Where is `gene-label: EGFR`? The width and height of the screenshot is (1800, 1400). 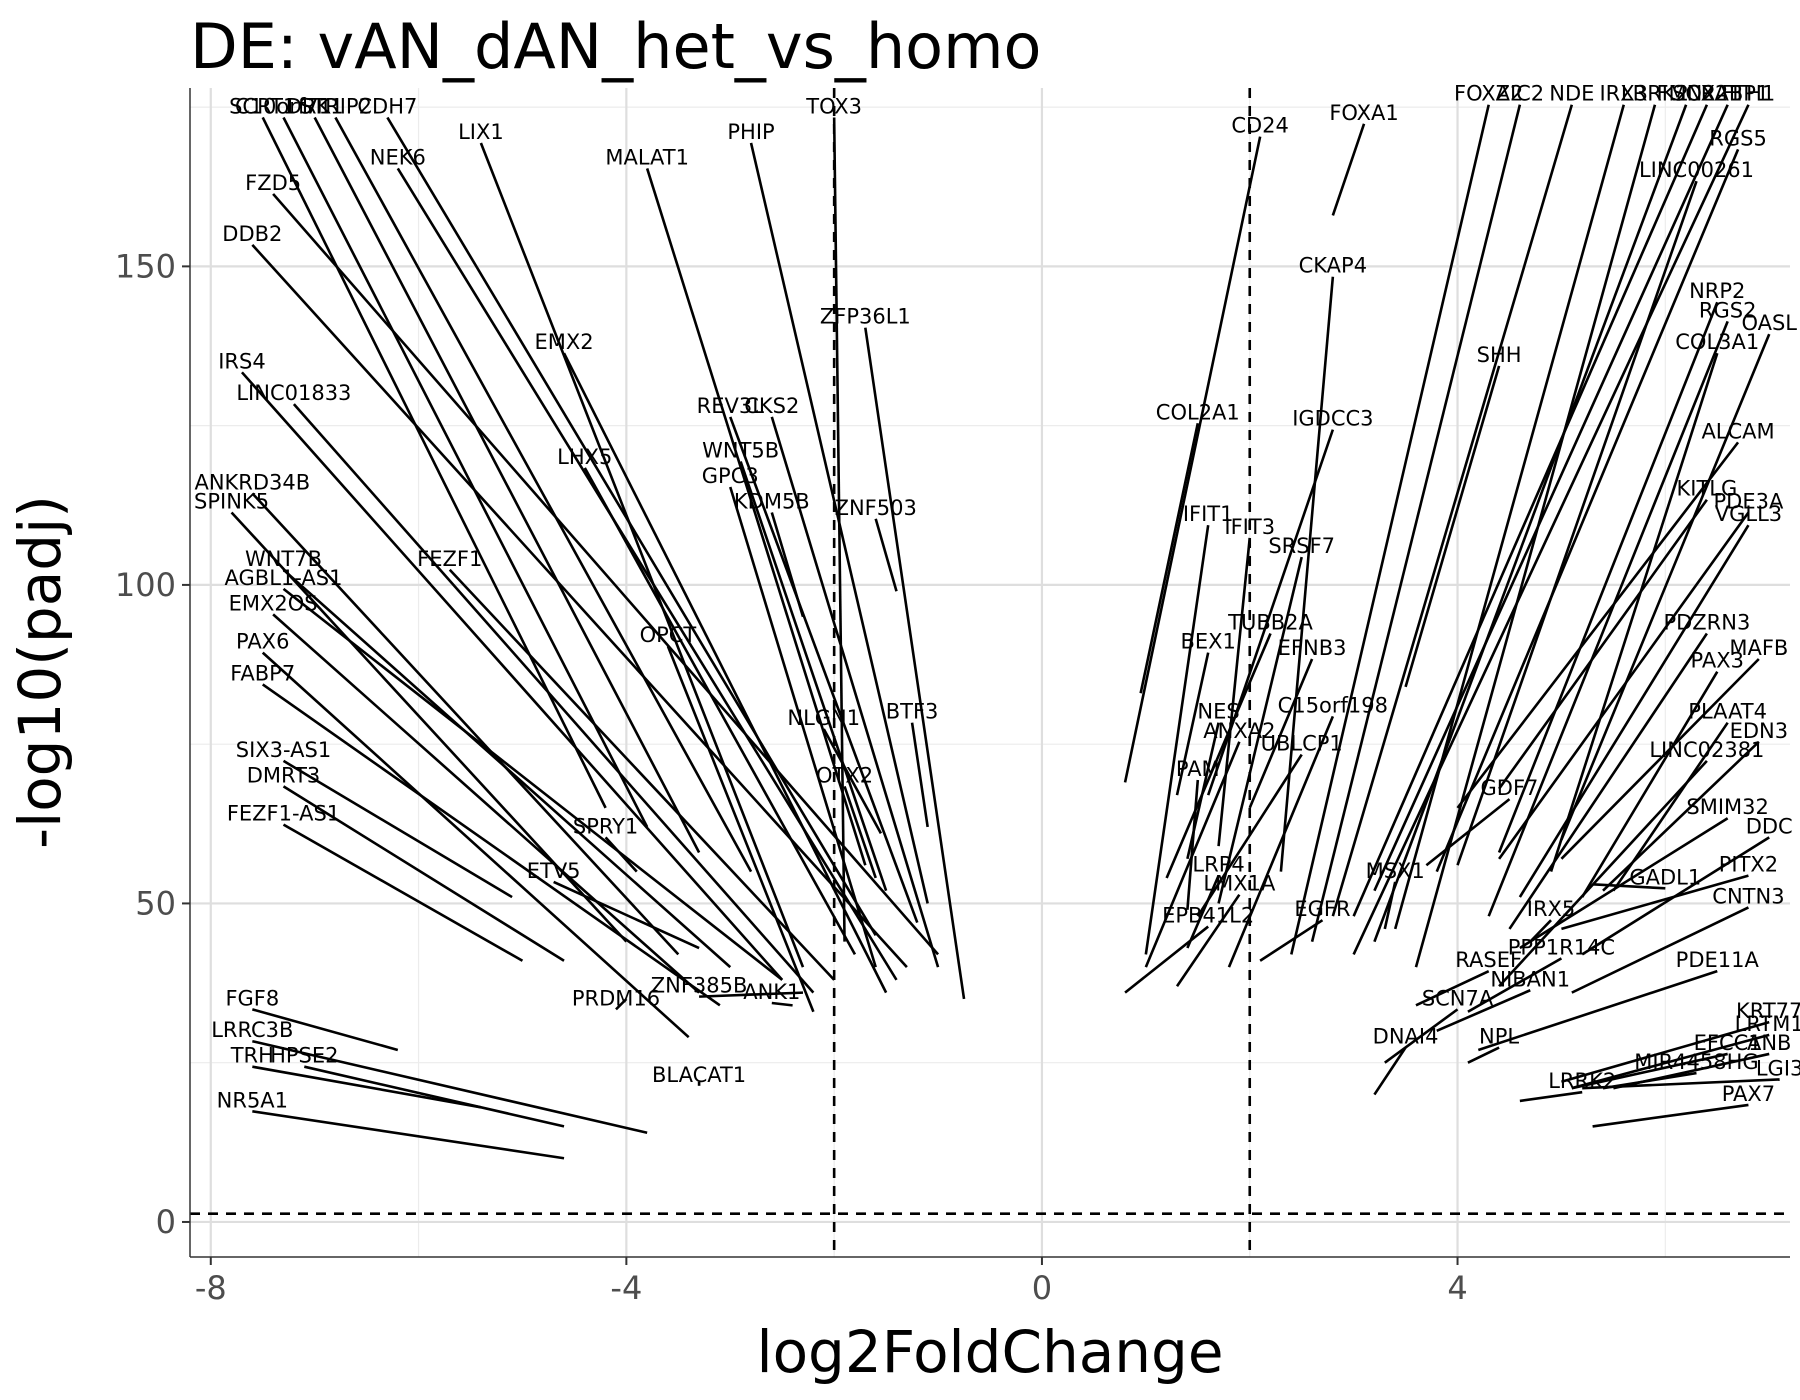 gene-label: EGFR is located at coordinates (1322, 909).